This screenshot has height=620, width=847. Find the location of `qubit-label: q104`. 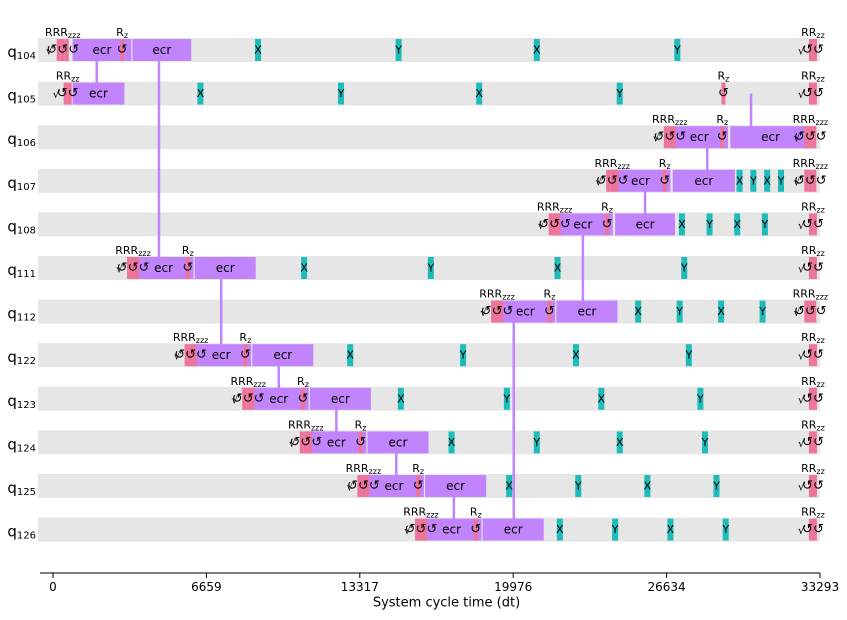

qubit-label: q104 is located at coordinates (21, 52).